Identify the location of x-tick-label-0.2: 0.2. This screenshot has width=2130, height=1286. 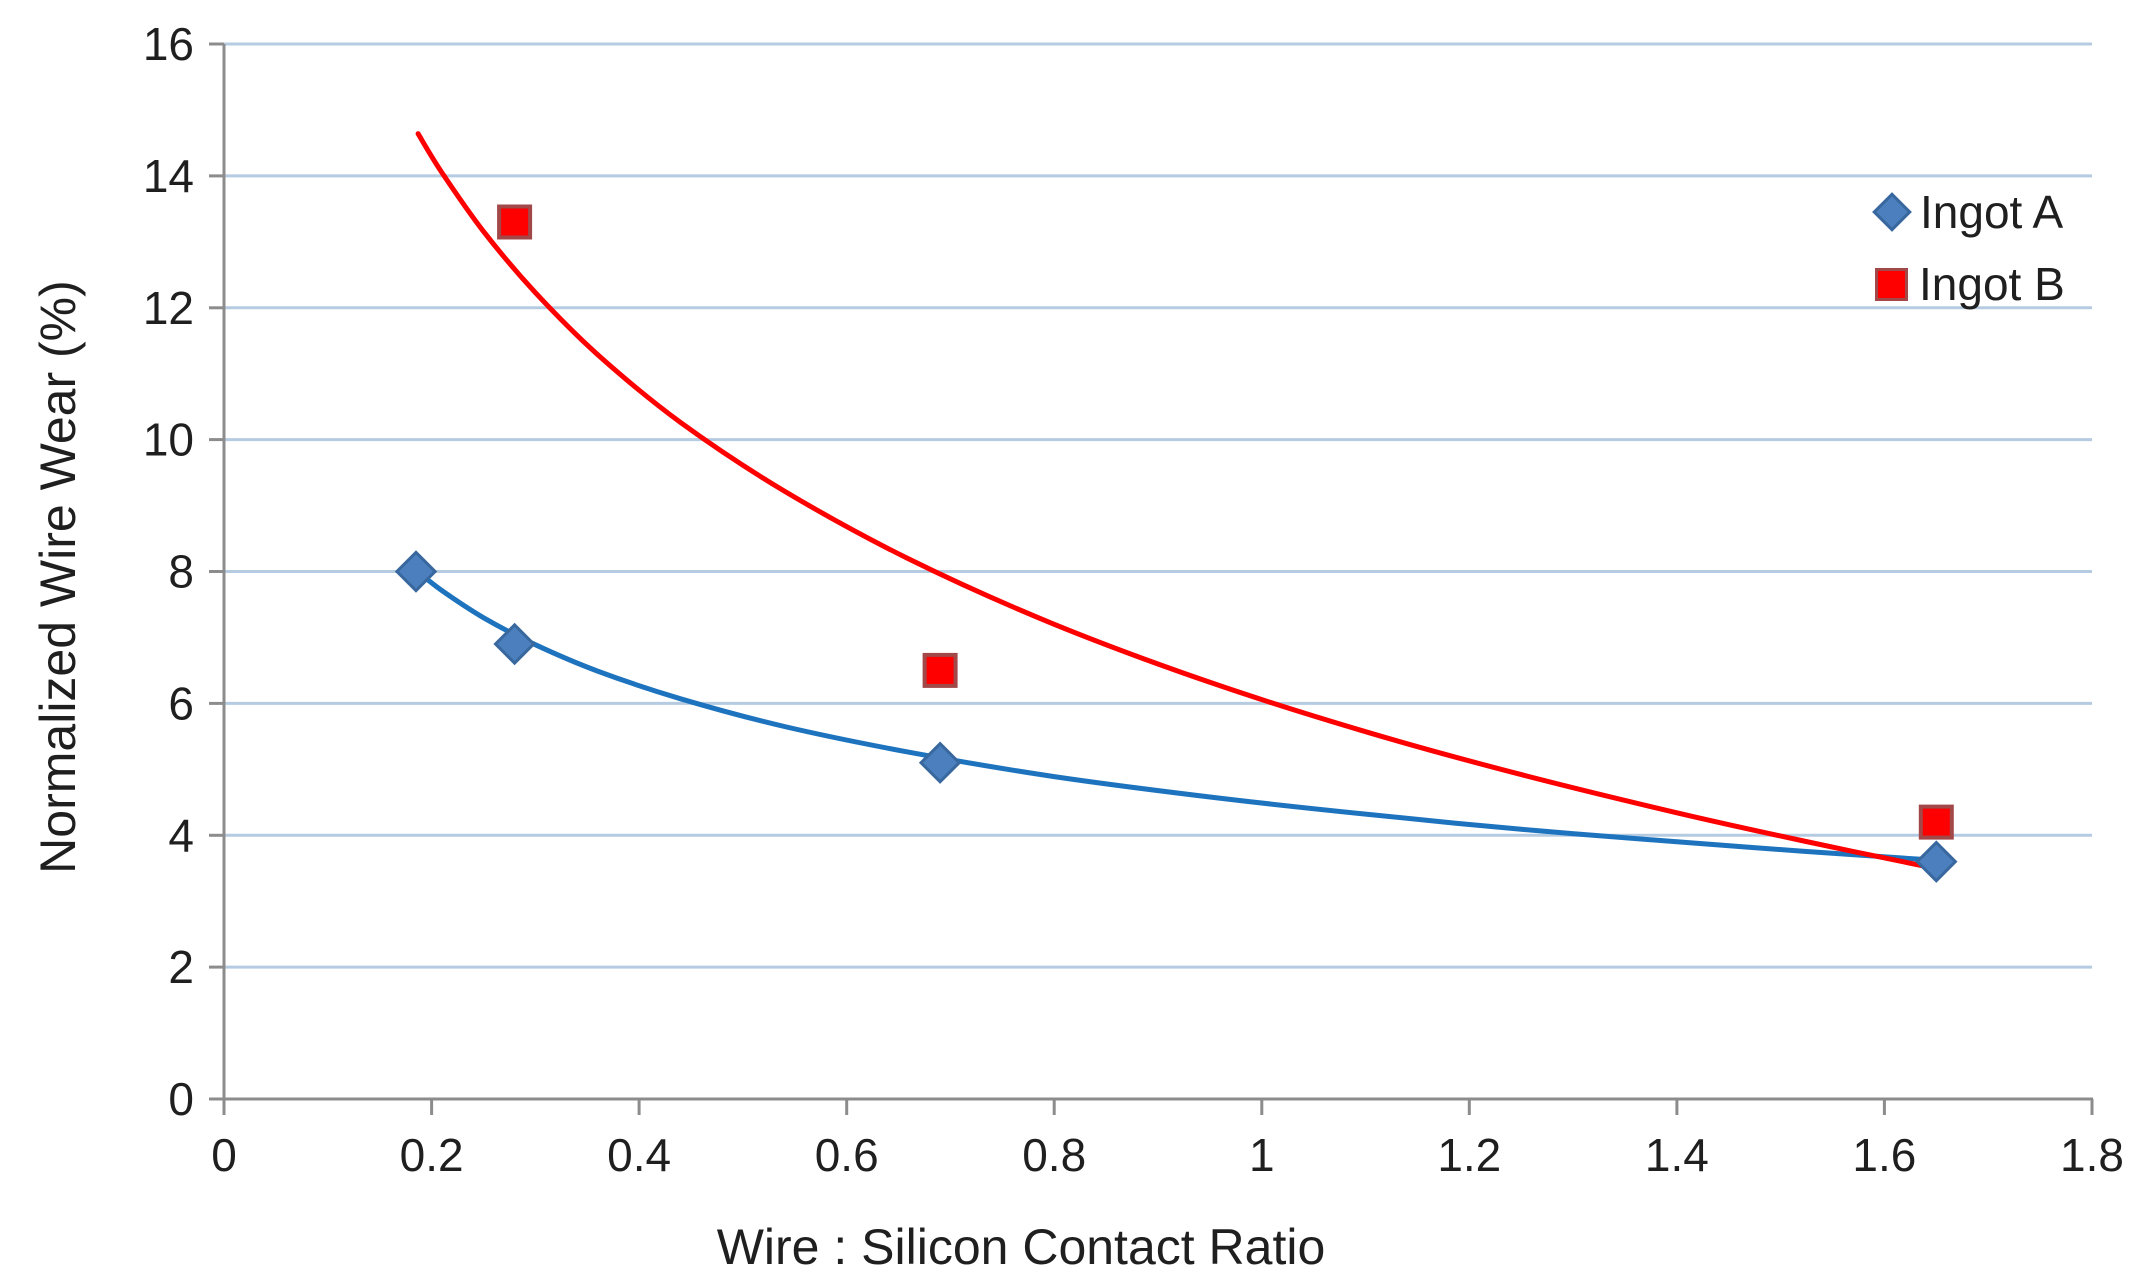
(432, 1155).